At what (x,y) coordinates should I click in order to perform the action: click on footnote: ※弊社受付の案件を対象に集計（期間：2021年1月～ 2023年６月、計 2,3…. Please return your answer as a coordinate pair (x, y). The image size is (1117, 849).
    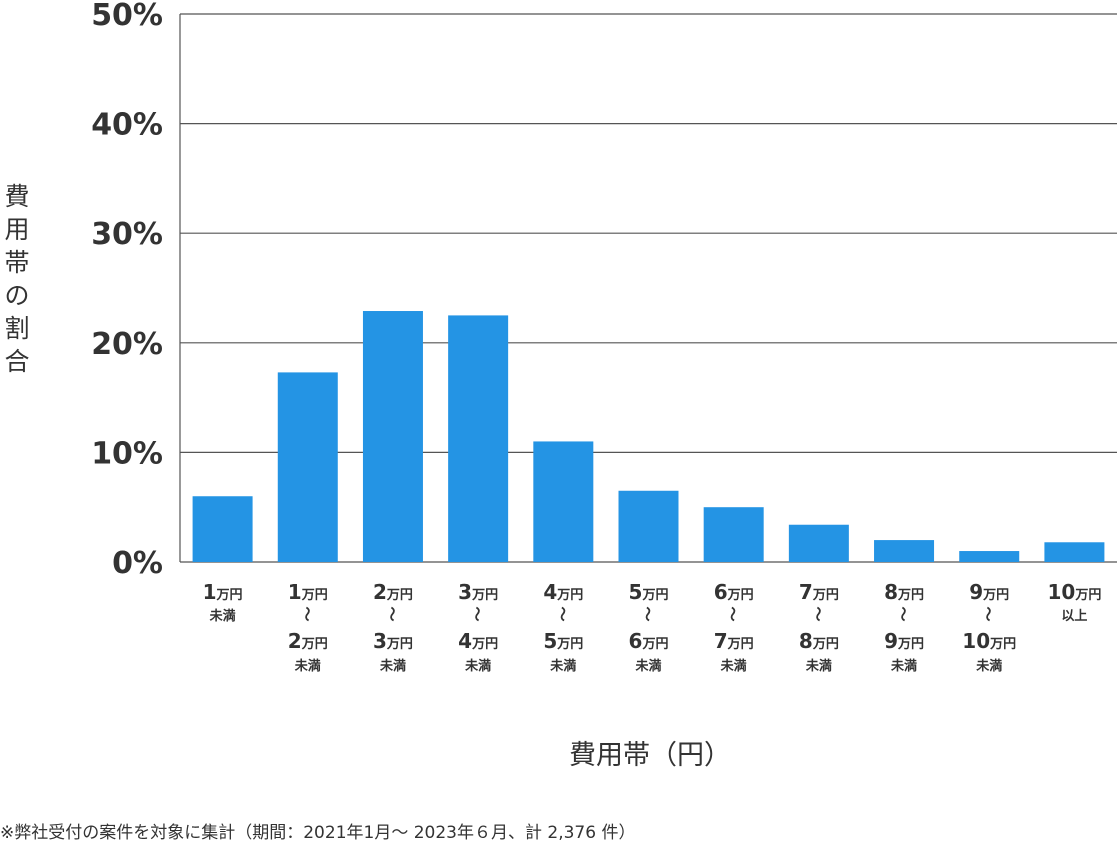
    Looking at the image, I should click on (318, 833).